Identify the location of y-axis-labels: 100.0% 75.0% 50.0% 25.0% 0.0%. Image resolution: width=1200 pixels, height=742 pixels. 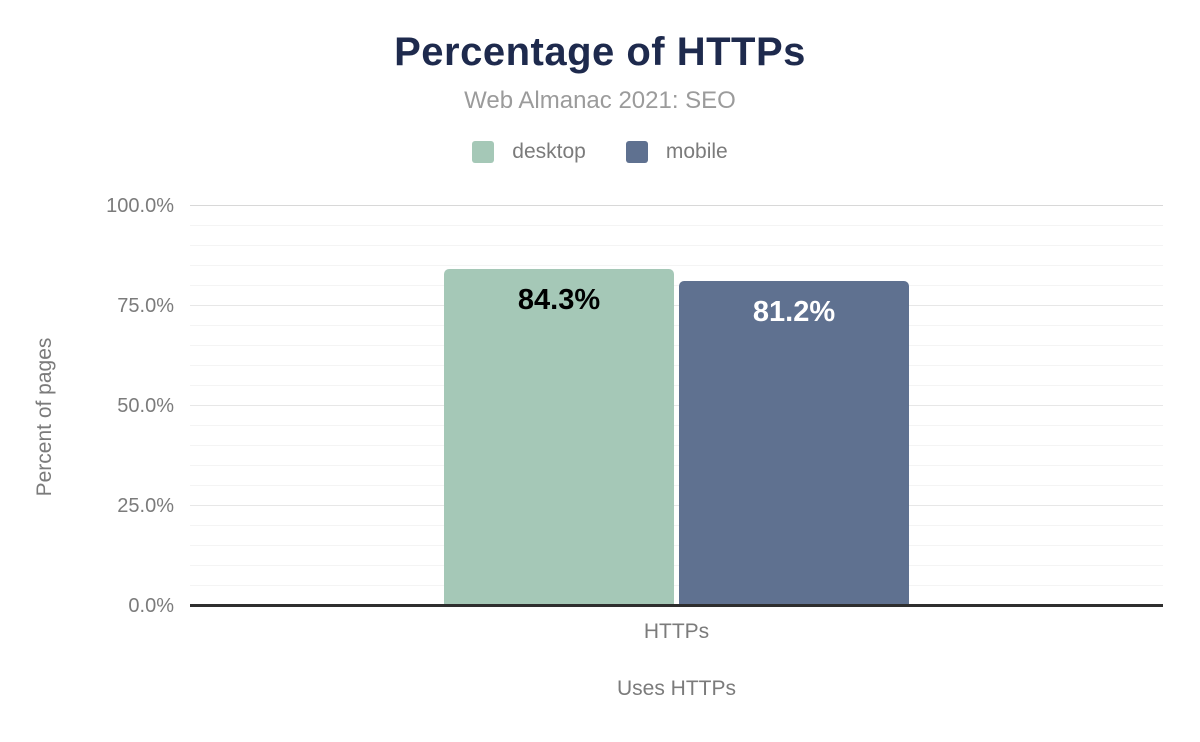
(121, 406).